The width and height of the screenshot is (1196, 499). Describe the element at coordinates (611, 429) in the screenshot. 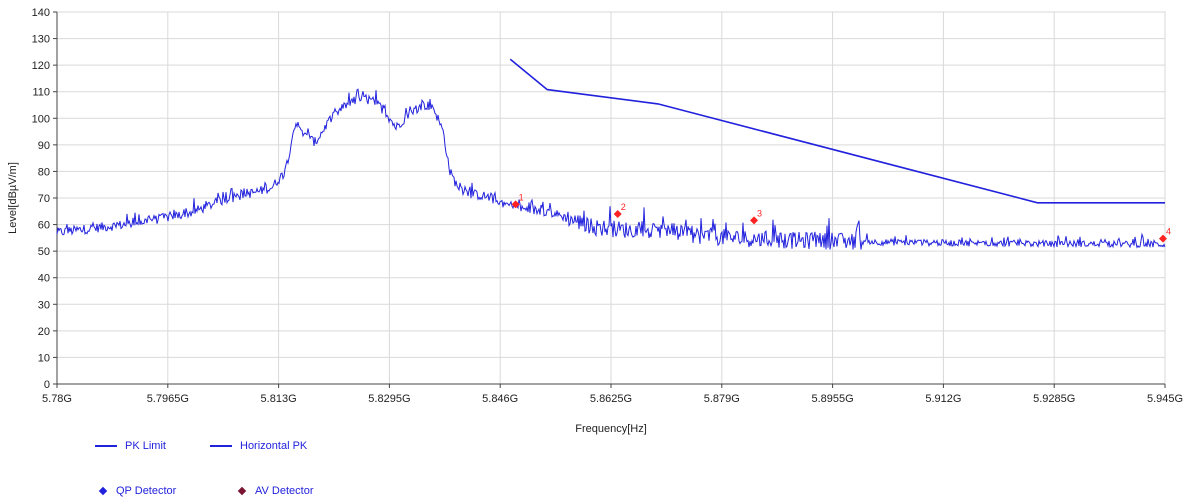

I see `x-axis-title: Frequency[Hz]` at that location.